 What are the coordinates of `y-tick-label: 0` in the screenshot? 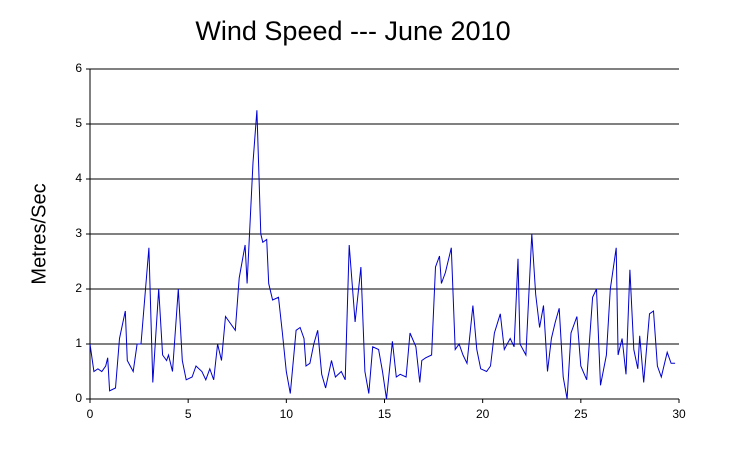 It's located at (78, 398).